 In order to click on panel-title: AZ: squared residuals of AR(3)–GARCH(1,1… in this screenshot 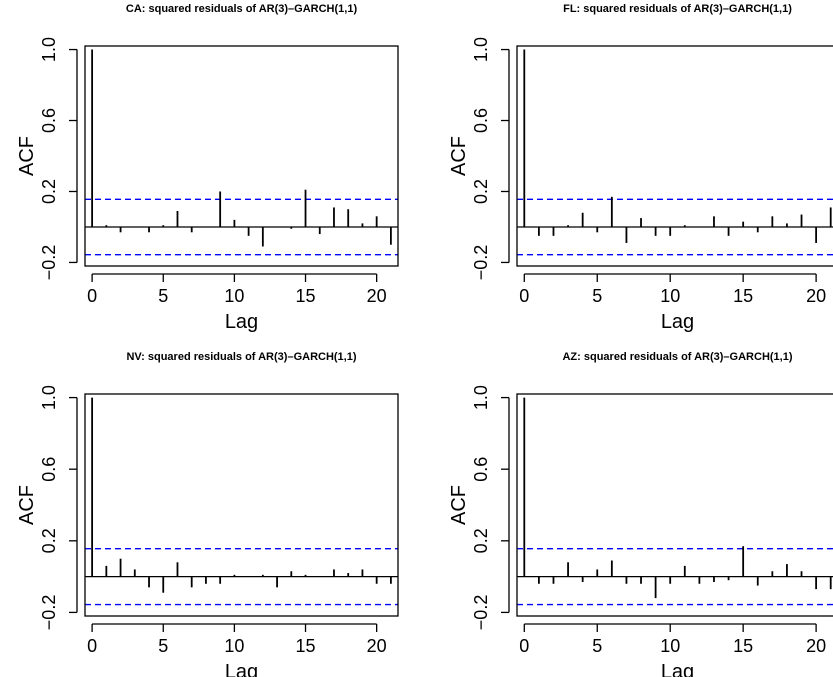, I will do `click(677, 357)`.